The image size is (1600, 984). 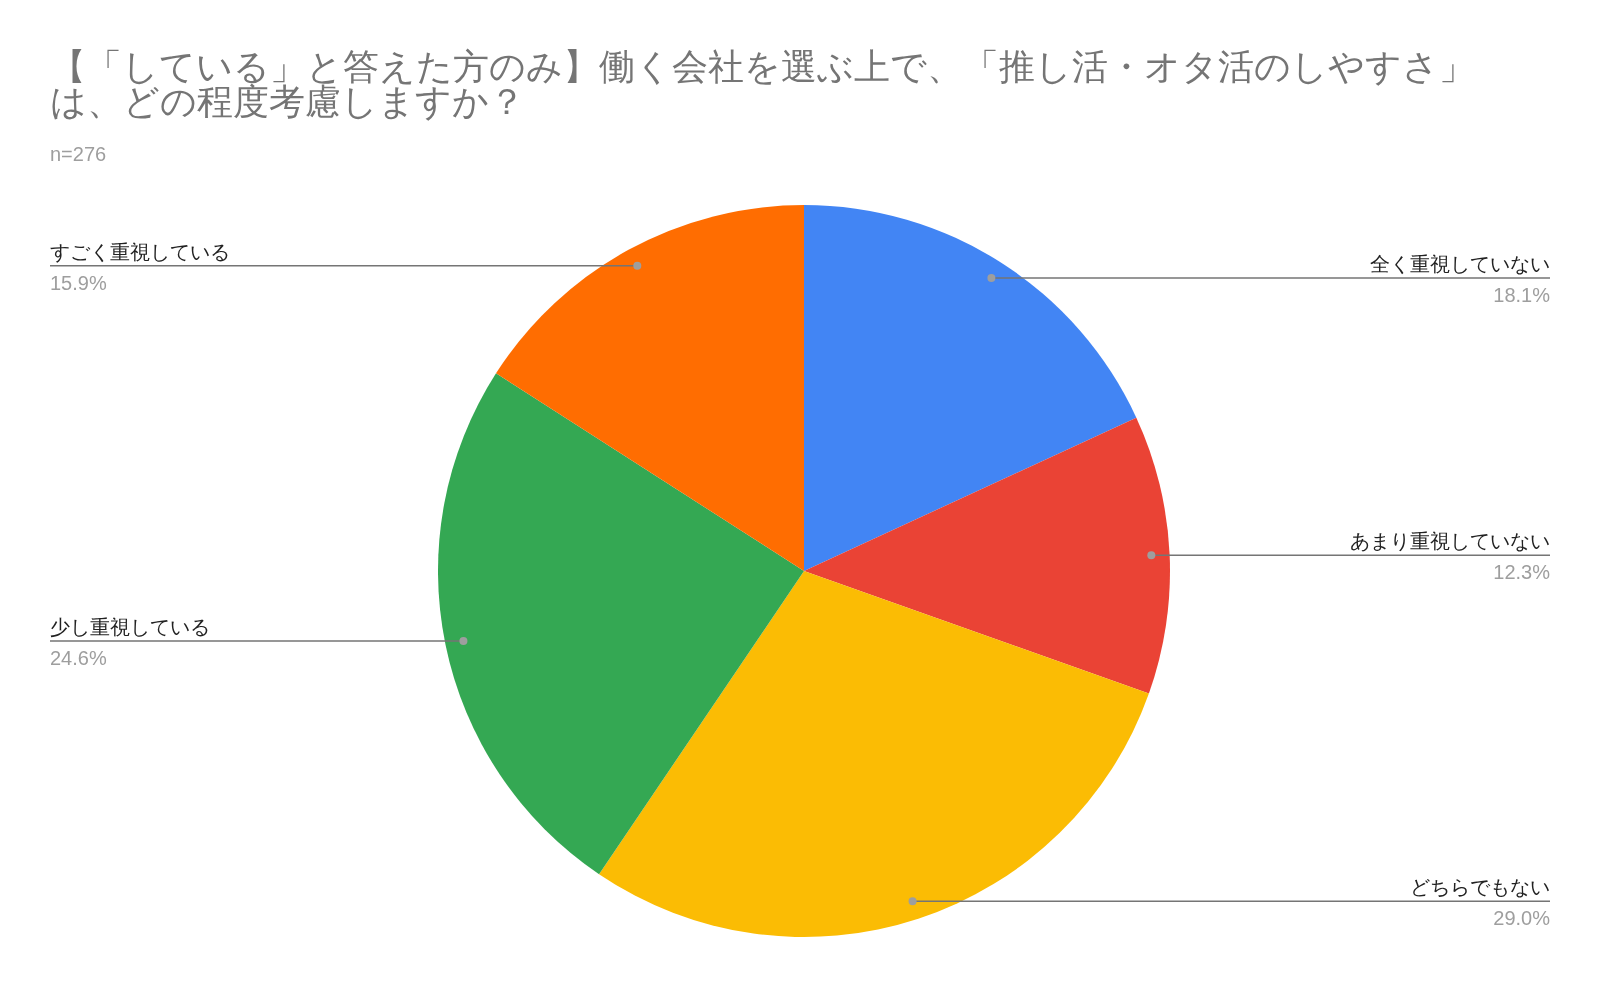 I want to click on slice-label: 全く重視していない, so click(x=1460, y=264).